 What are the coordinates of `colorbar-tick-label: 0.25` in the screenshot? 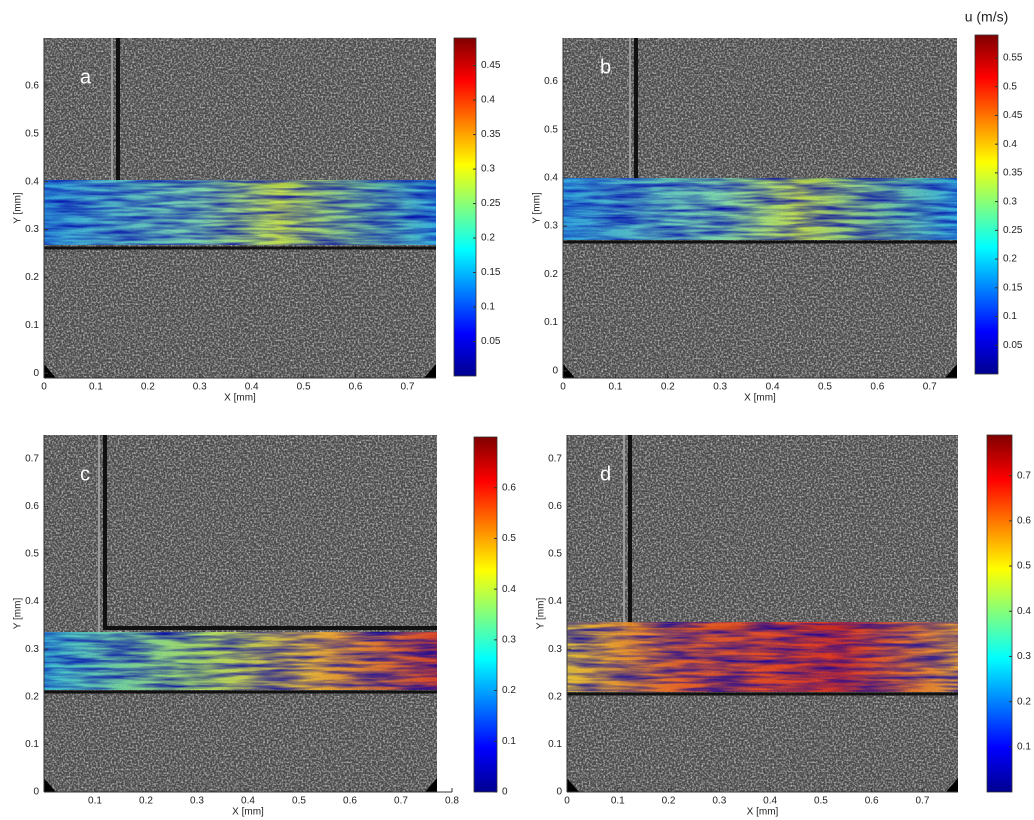 It's located at (1013, 230).